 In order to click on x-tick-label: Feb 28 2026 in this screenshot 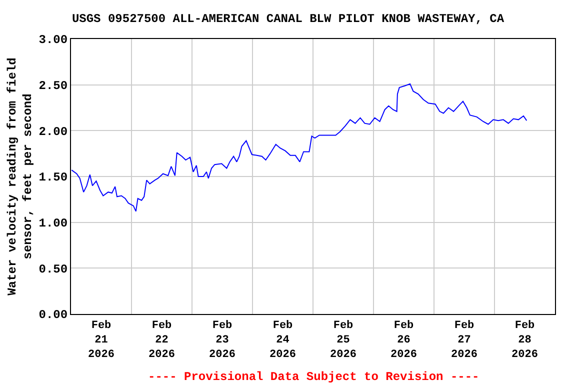, I will do `click(525, 340)`.